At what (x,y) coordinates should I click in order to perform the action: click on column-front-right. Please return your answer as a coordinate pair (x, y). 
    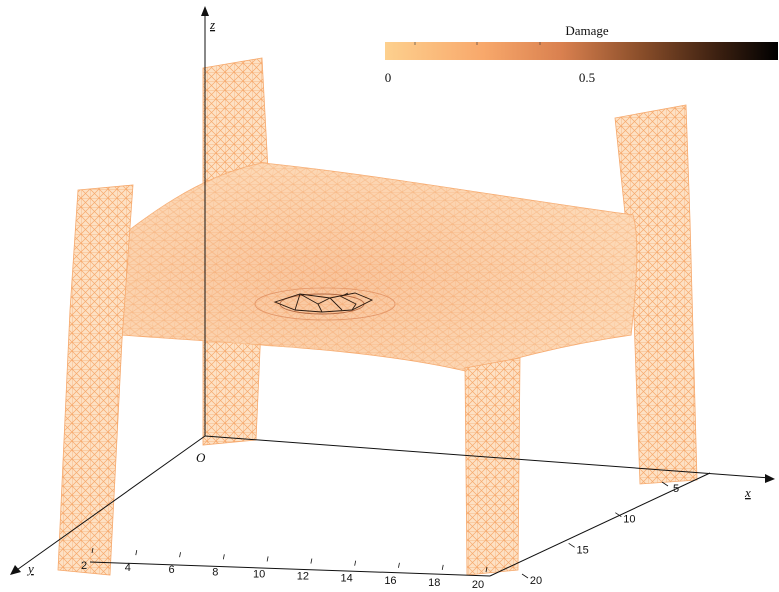
    Looking at the image, I should click on (492, 466).